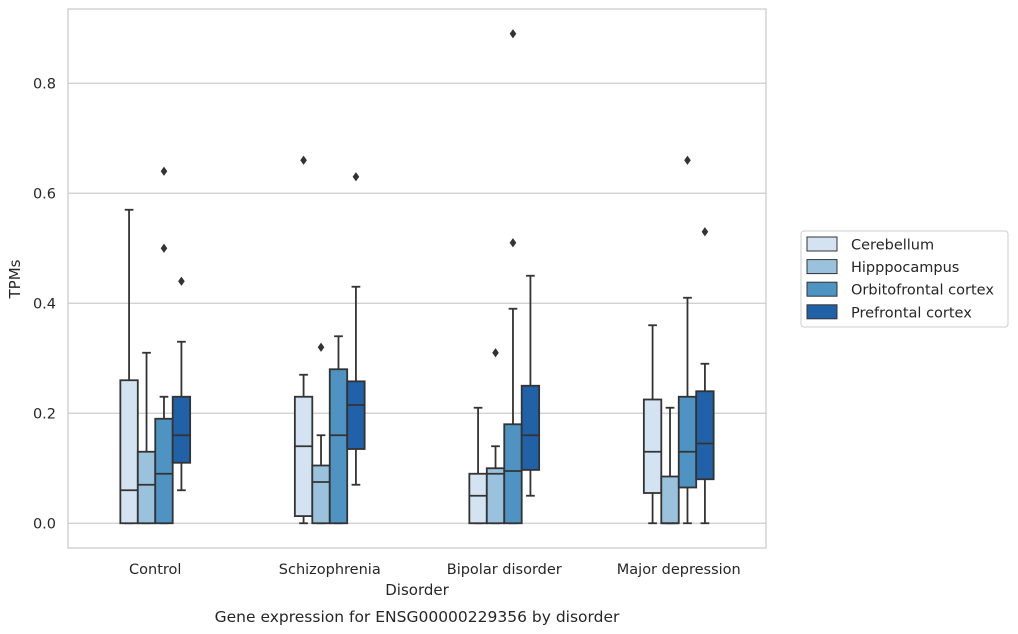 The image size is (1018, 634). What do you see at coordinates (44, 414) in the screenshot?
I see `y-tick-label: 0.2` at bounding box center [44, 414].